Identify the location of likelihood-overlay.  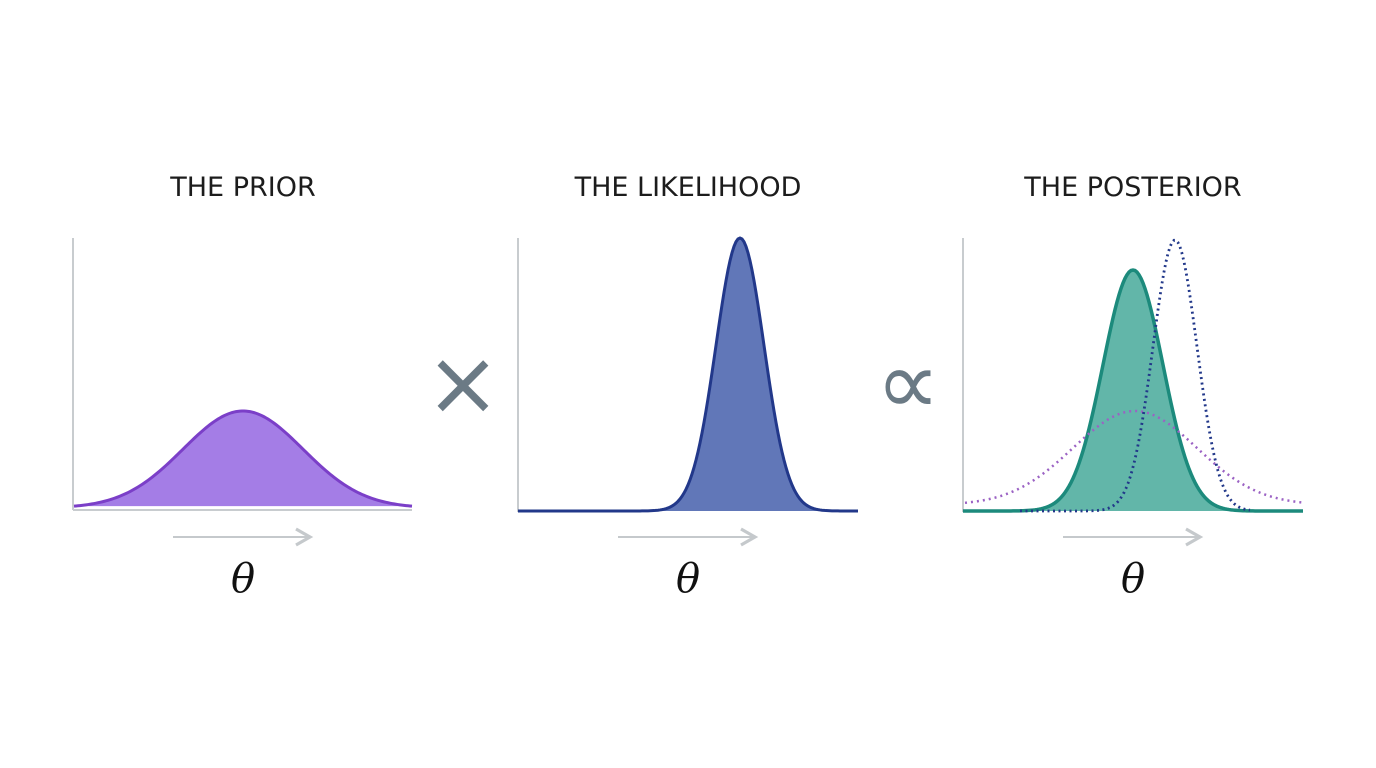
(1135, 375).